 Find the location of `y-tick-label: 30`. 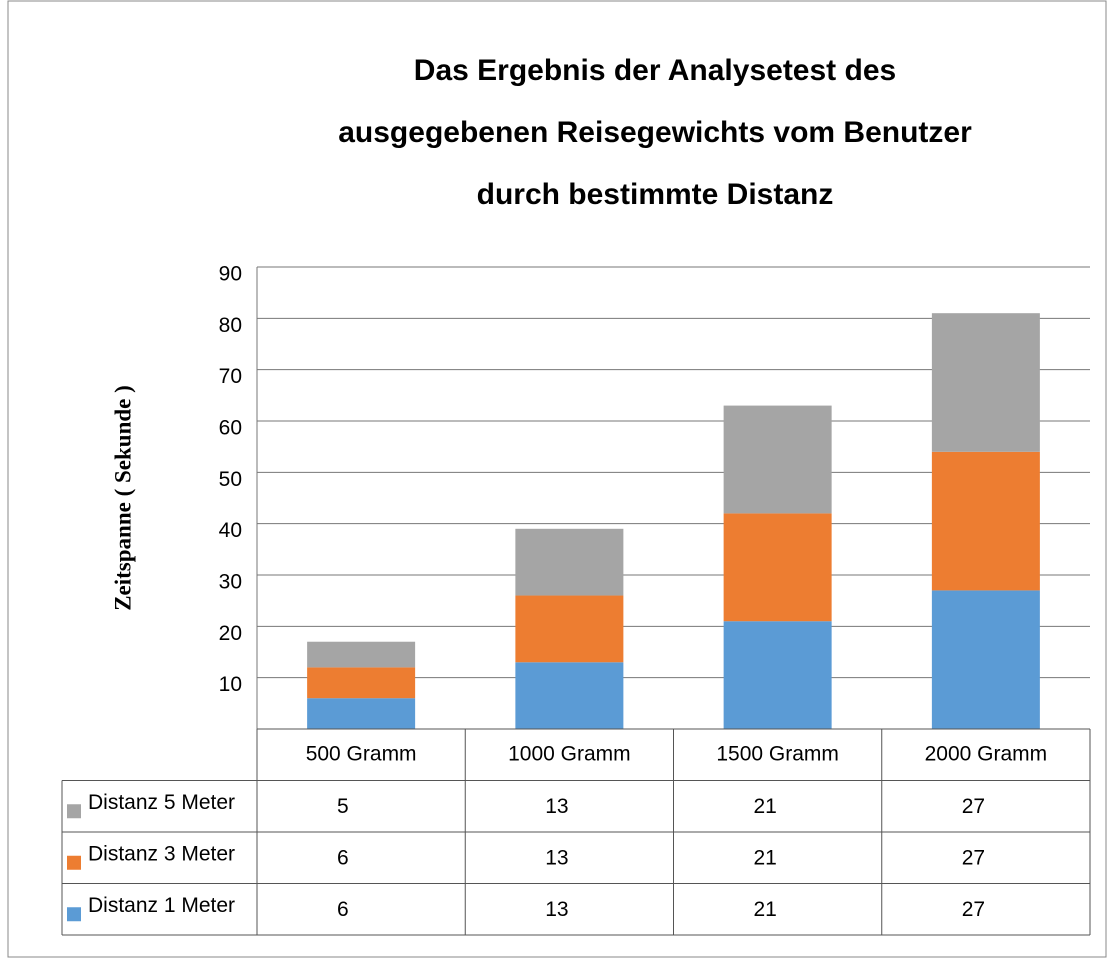

y-tick-label: 30 is located at coordinates (230, 582).